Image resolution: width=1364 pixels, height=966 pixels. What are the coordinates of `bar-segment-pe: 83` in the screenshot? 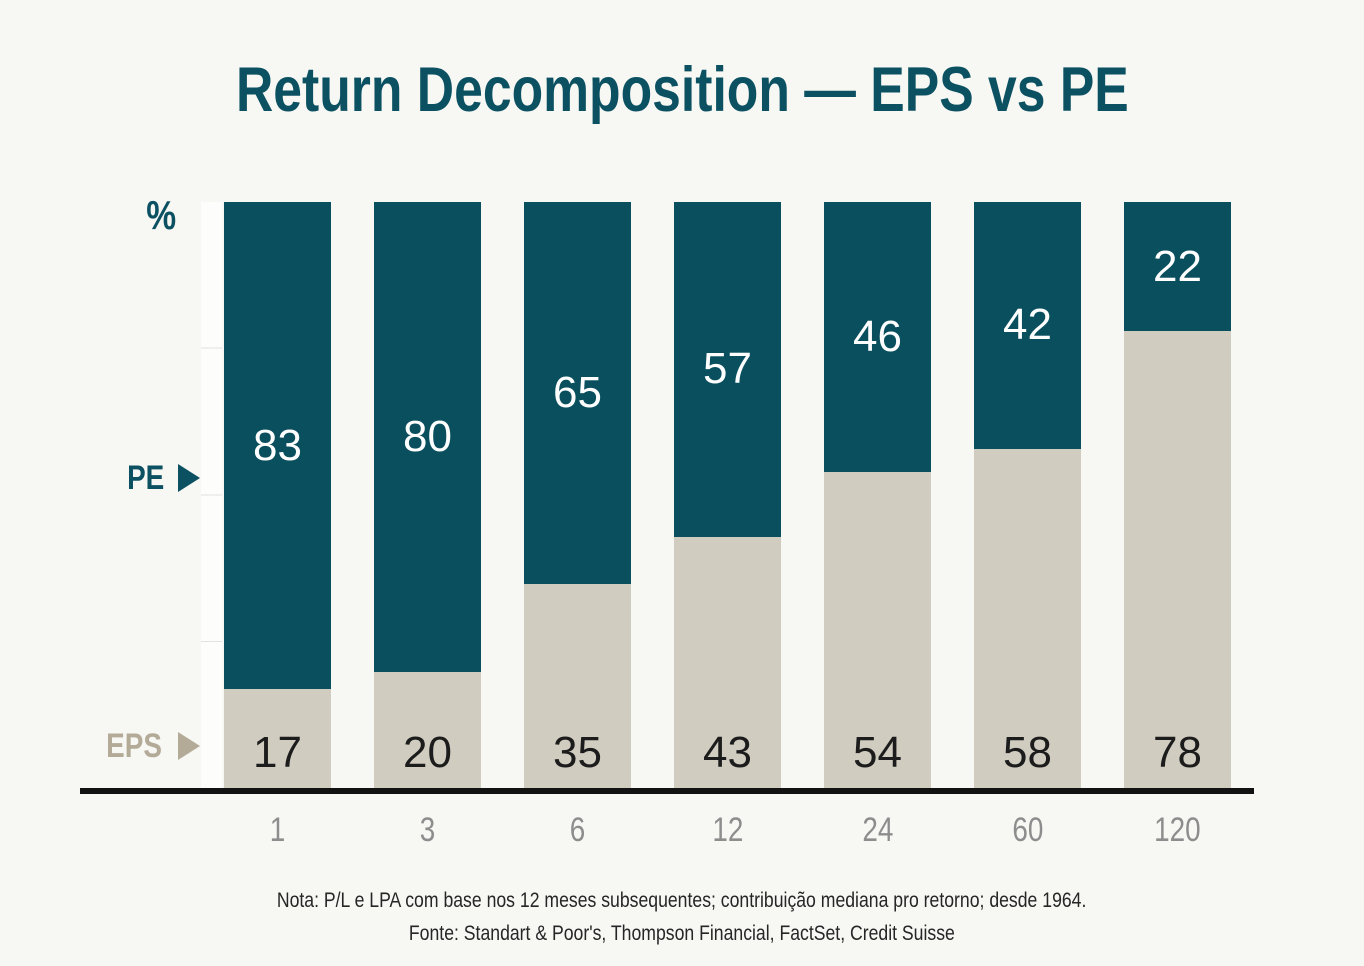 It's located at (277, 446).